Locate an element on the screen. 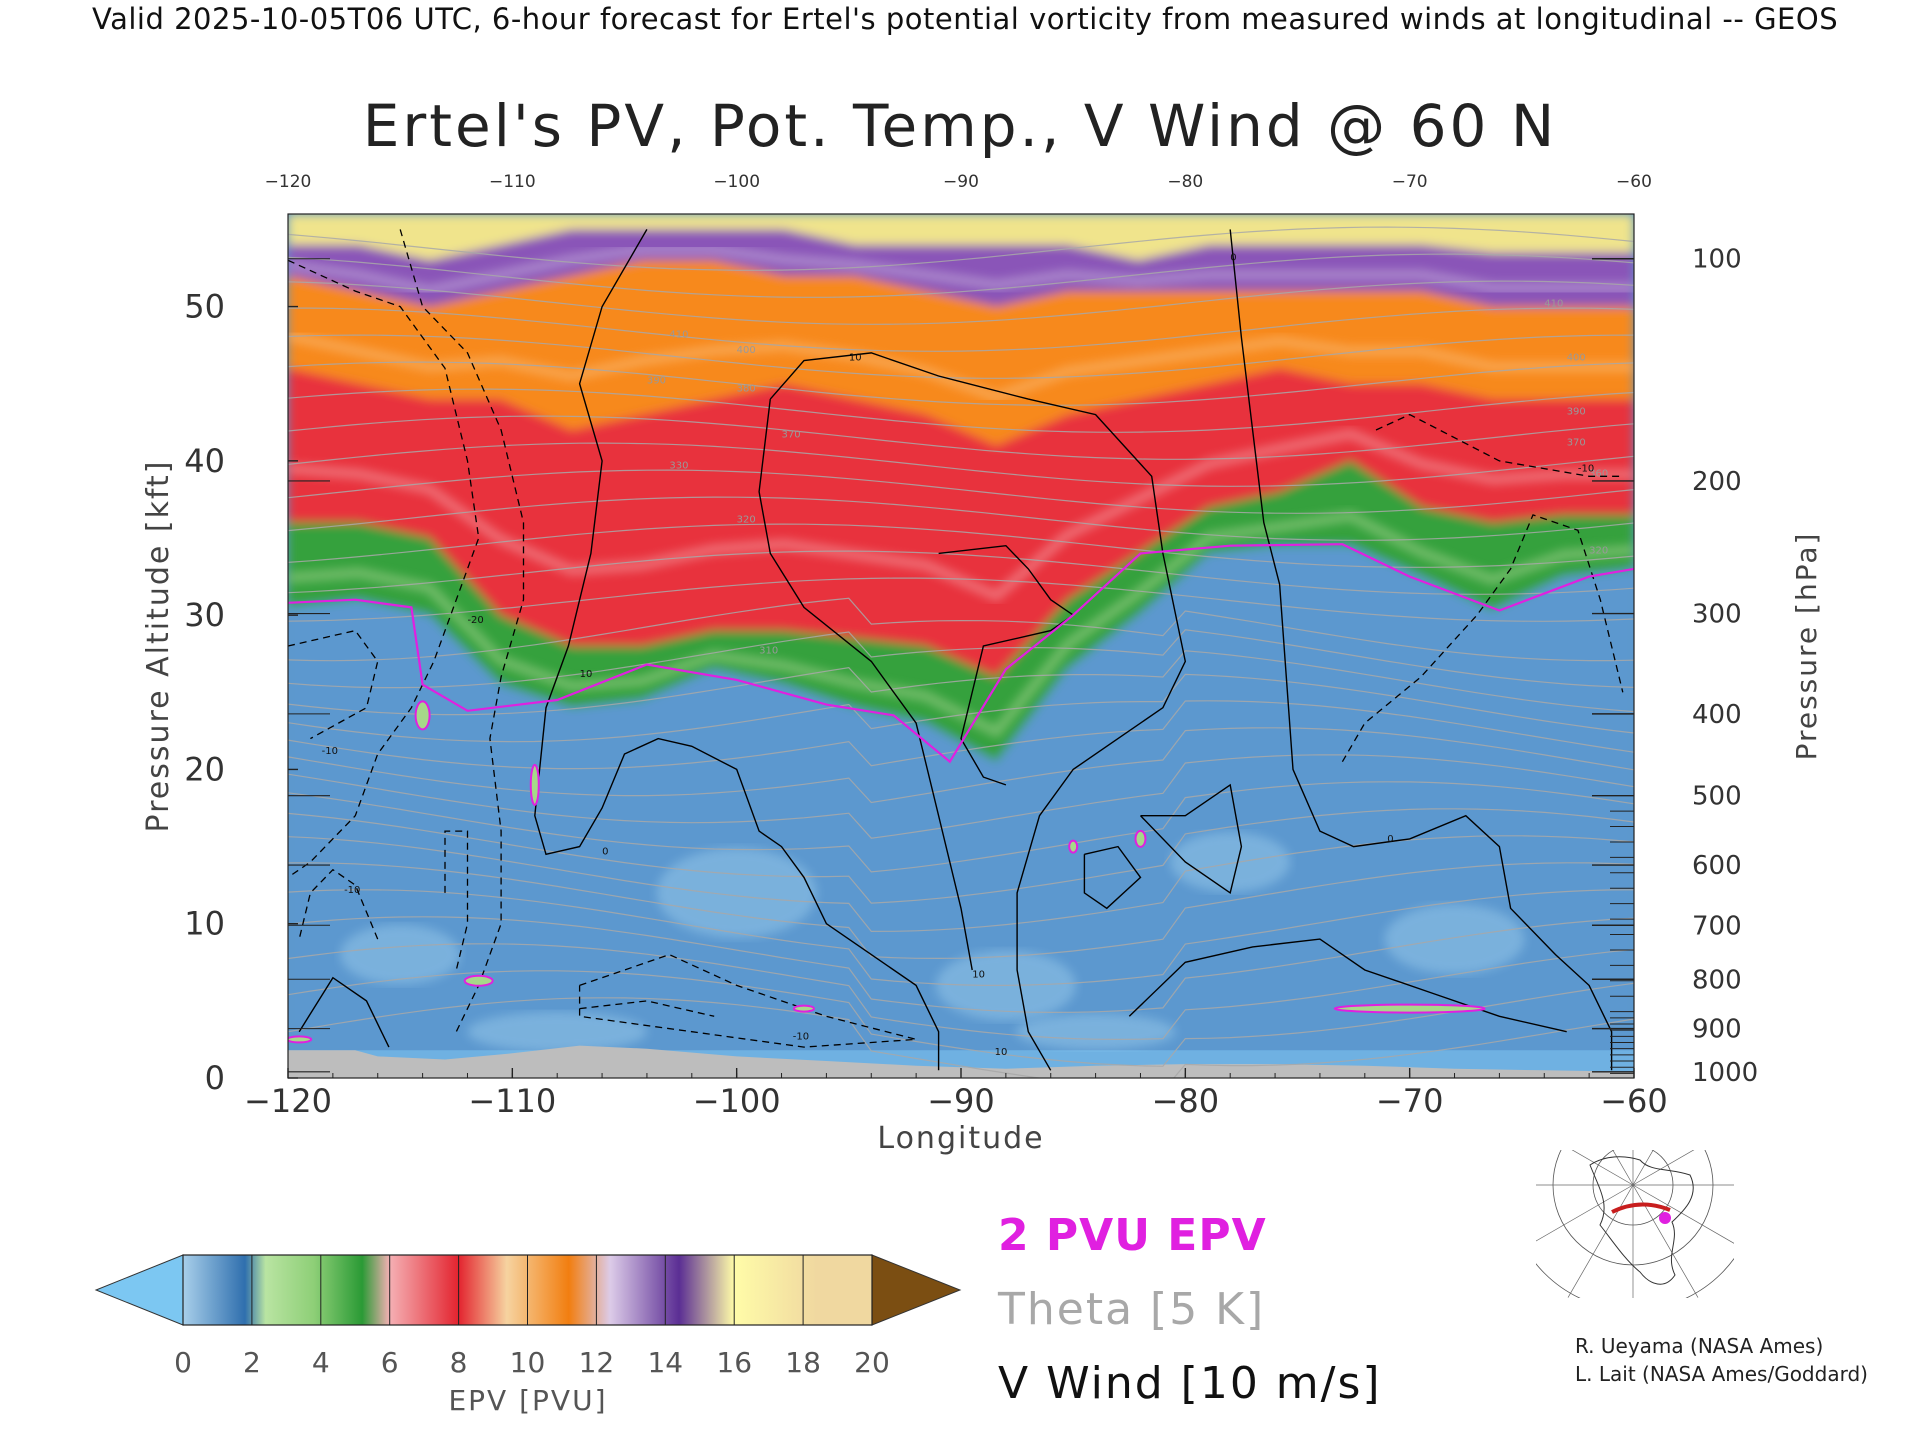 The width and height of the screenshot is (1920, 1440). theta-label: 320 is located at coordinates (746, 520).